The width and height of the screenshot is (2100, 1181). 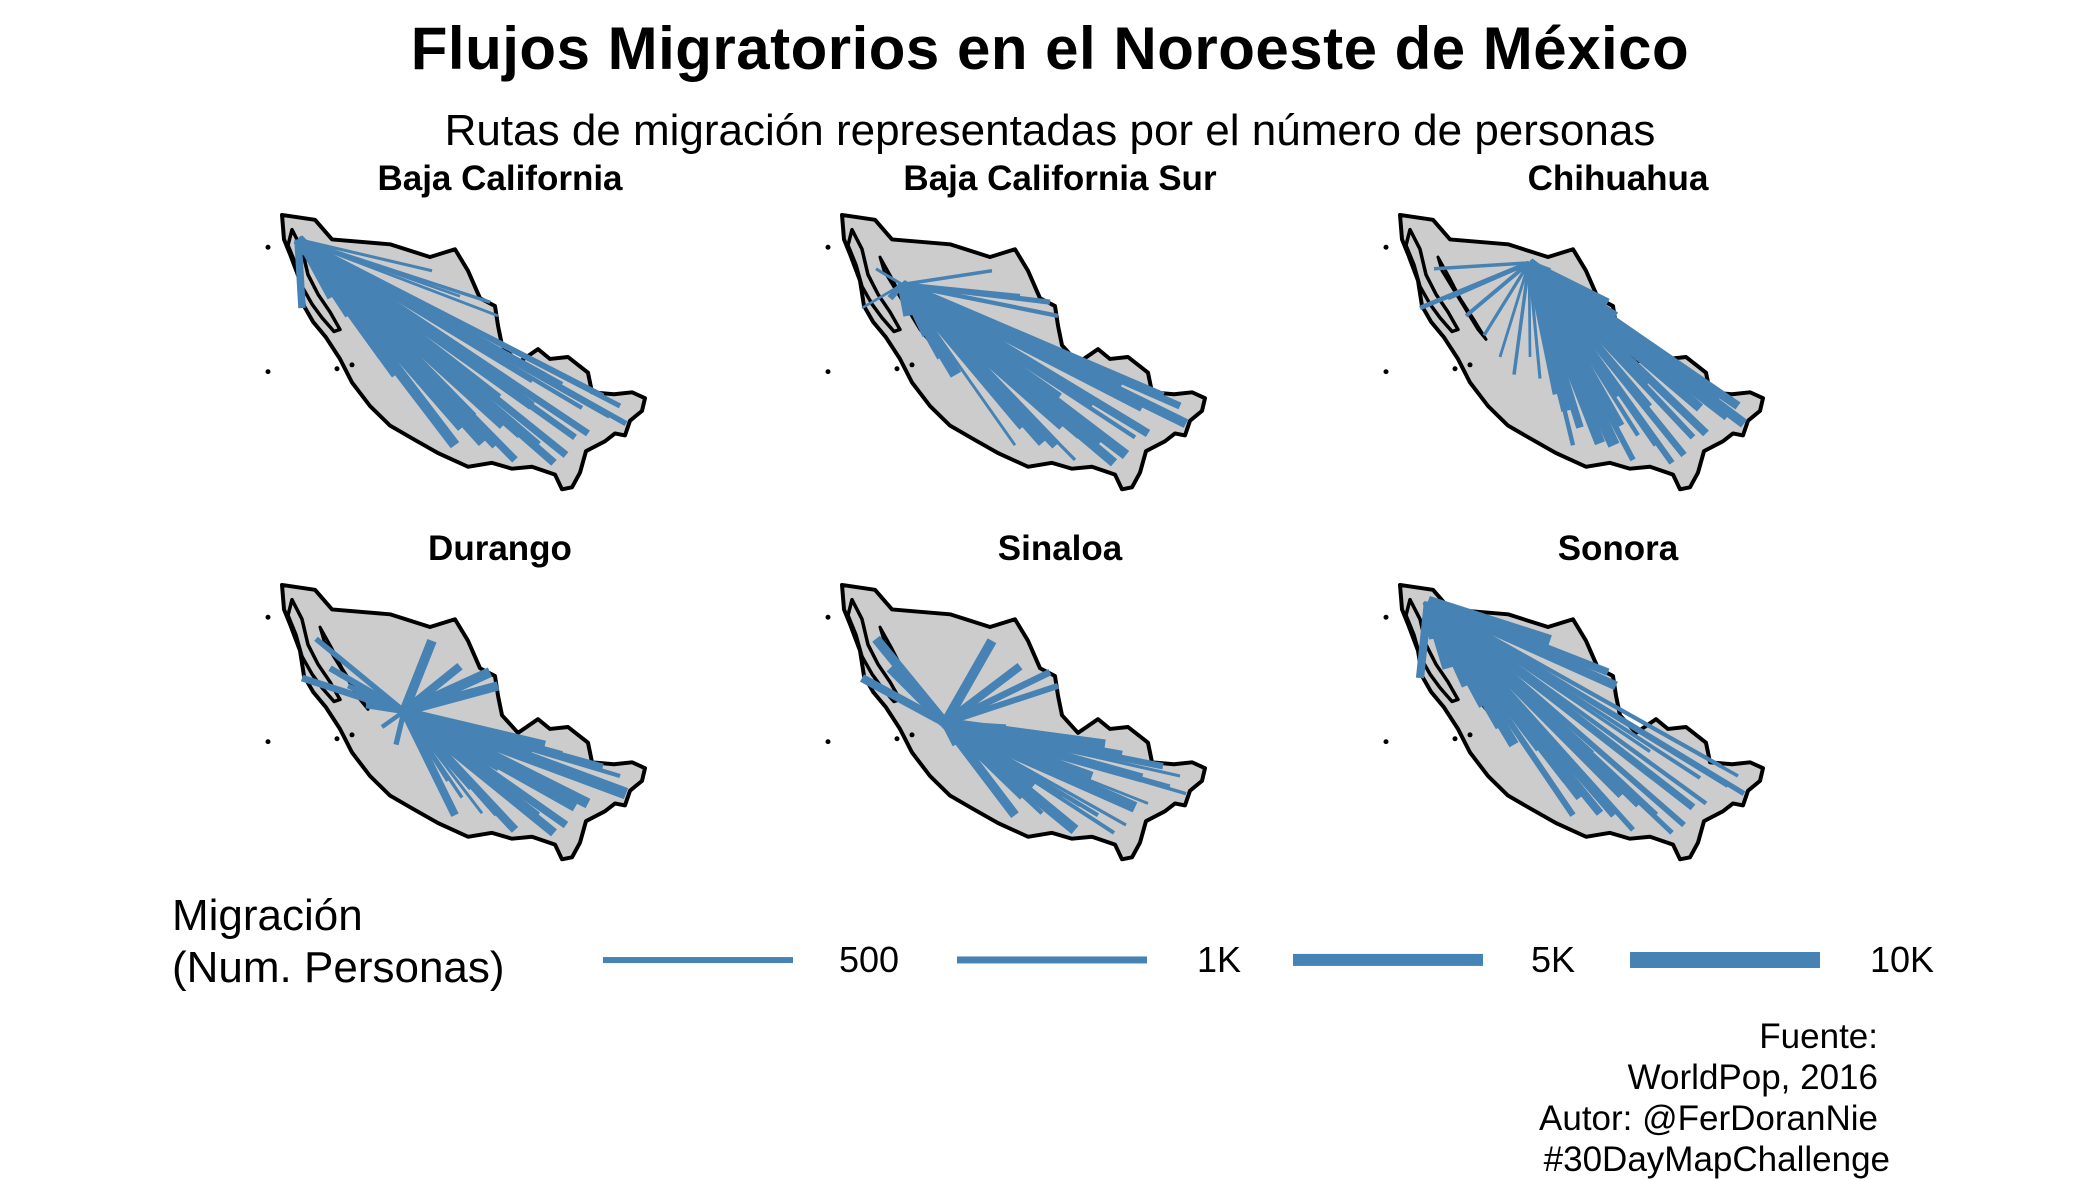 What do you see at coordinates (1752, 1077) in the screenshot?
I see `caption-line: WorldPop, 2016` at bounding box center [1752, 1077].